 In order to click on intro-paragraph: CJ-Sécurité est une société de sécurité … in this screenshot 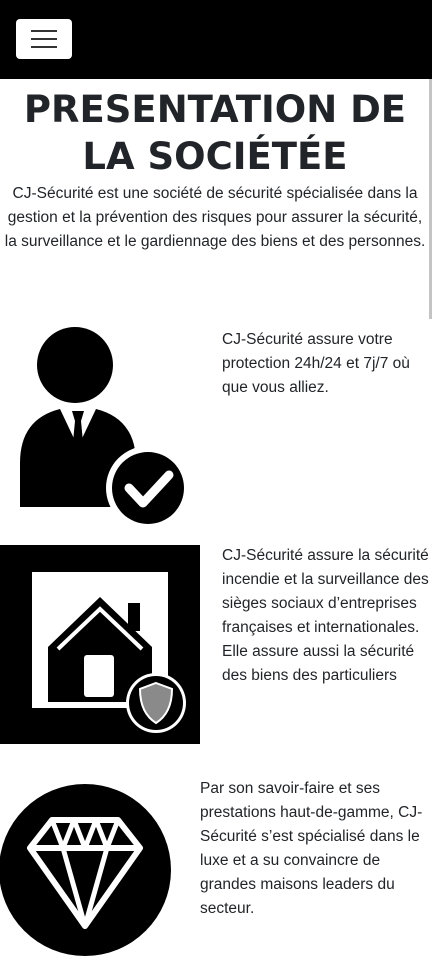, I will do `click(215, 217)`.